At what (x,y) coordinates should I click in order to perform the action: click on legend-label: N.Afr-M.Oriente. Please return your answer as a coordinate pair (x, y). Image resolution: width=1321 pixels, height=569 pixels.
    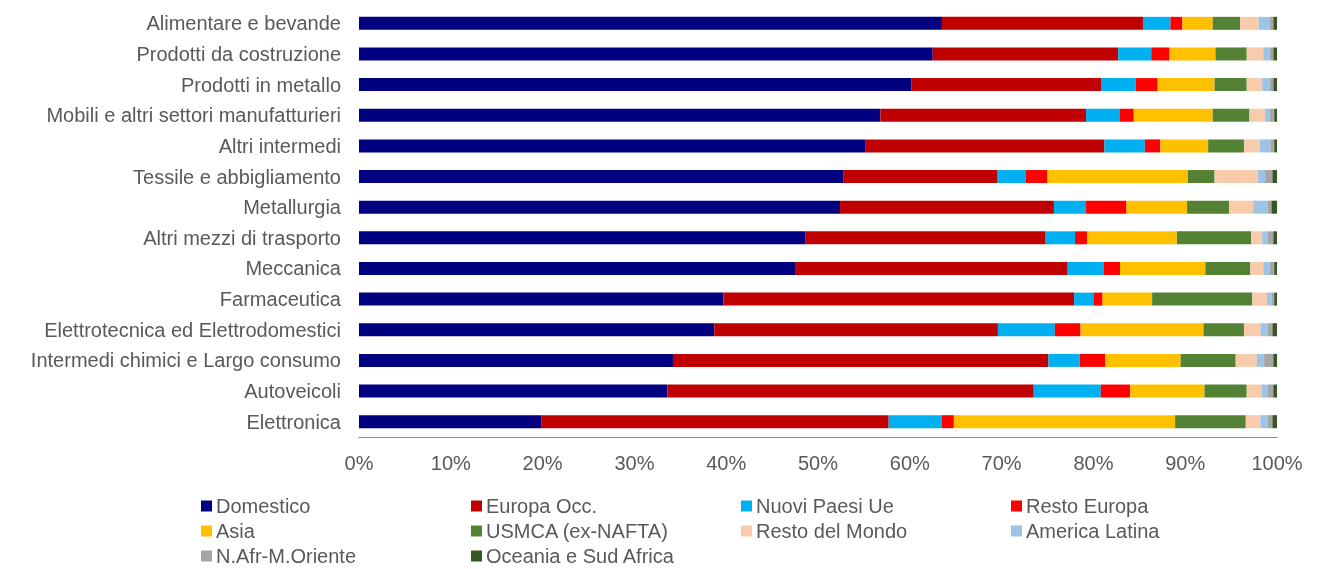
    Looking at the image, I should click on (286, 556).